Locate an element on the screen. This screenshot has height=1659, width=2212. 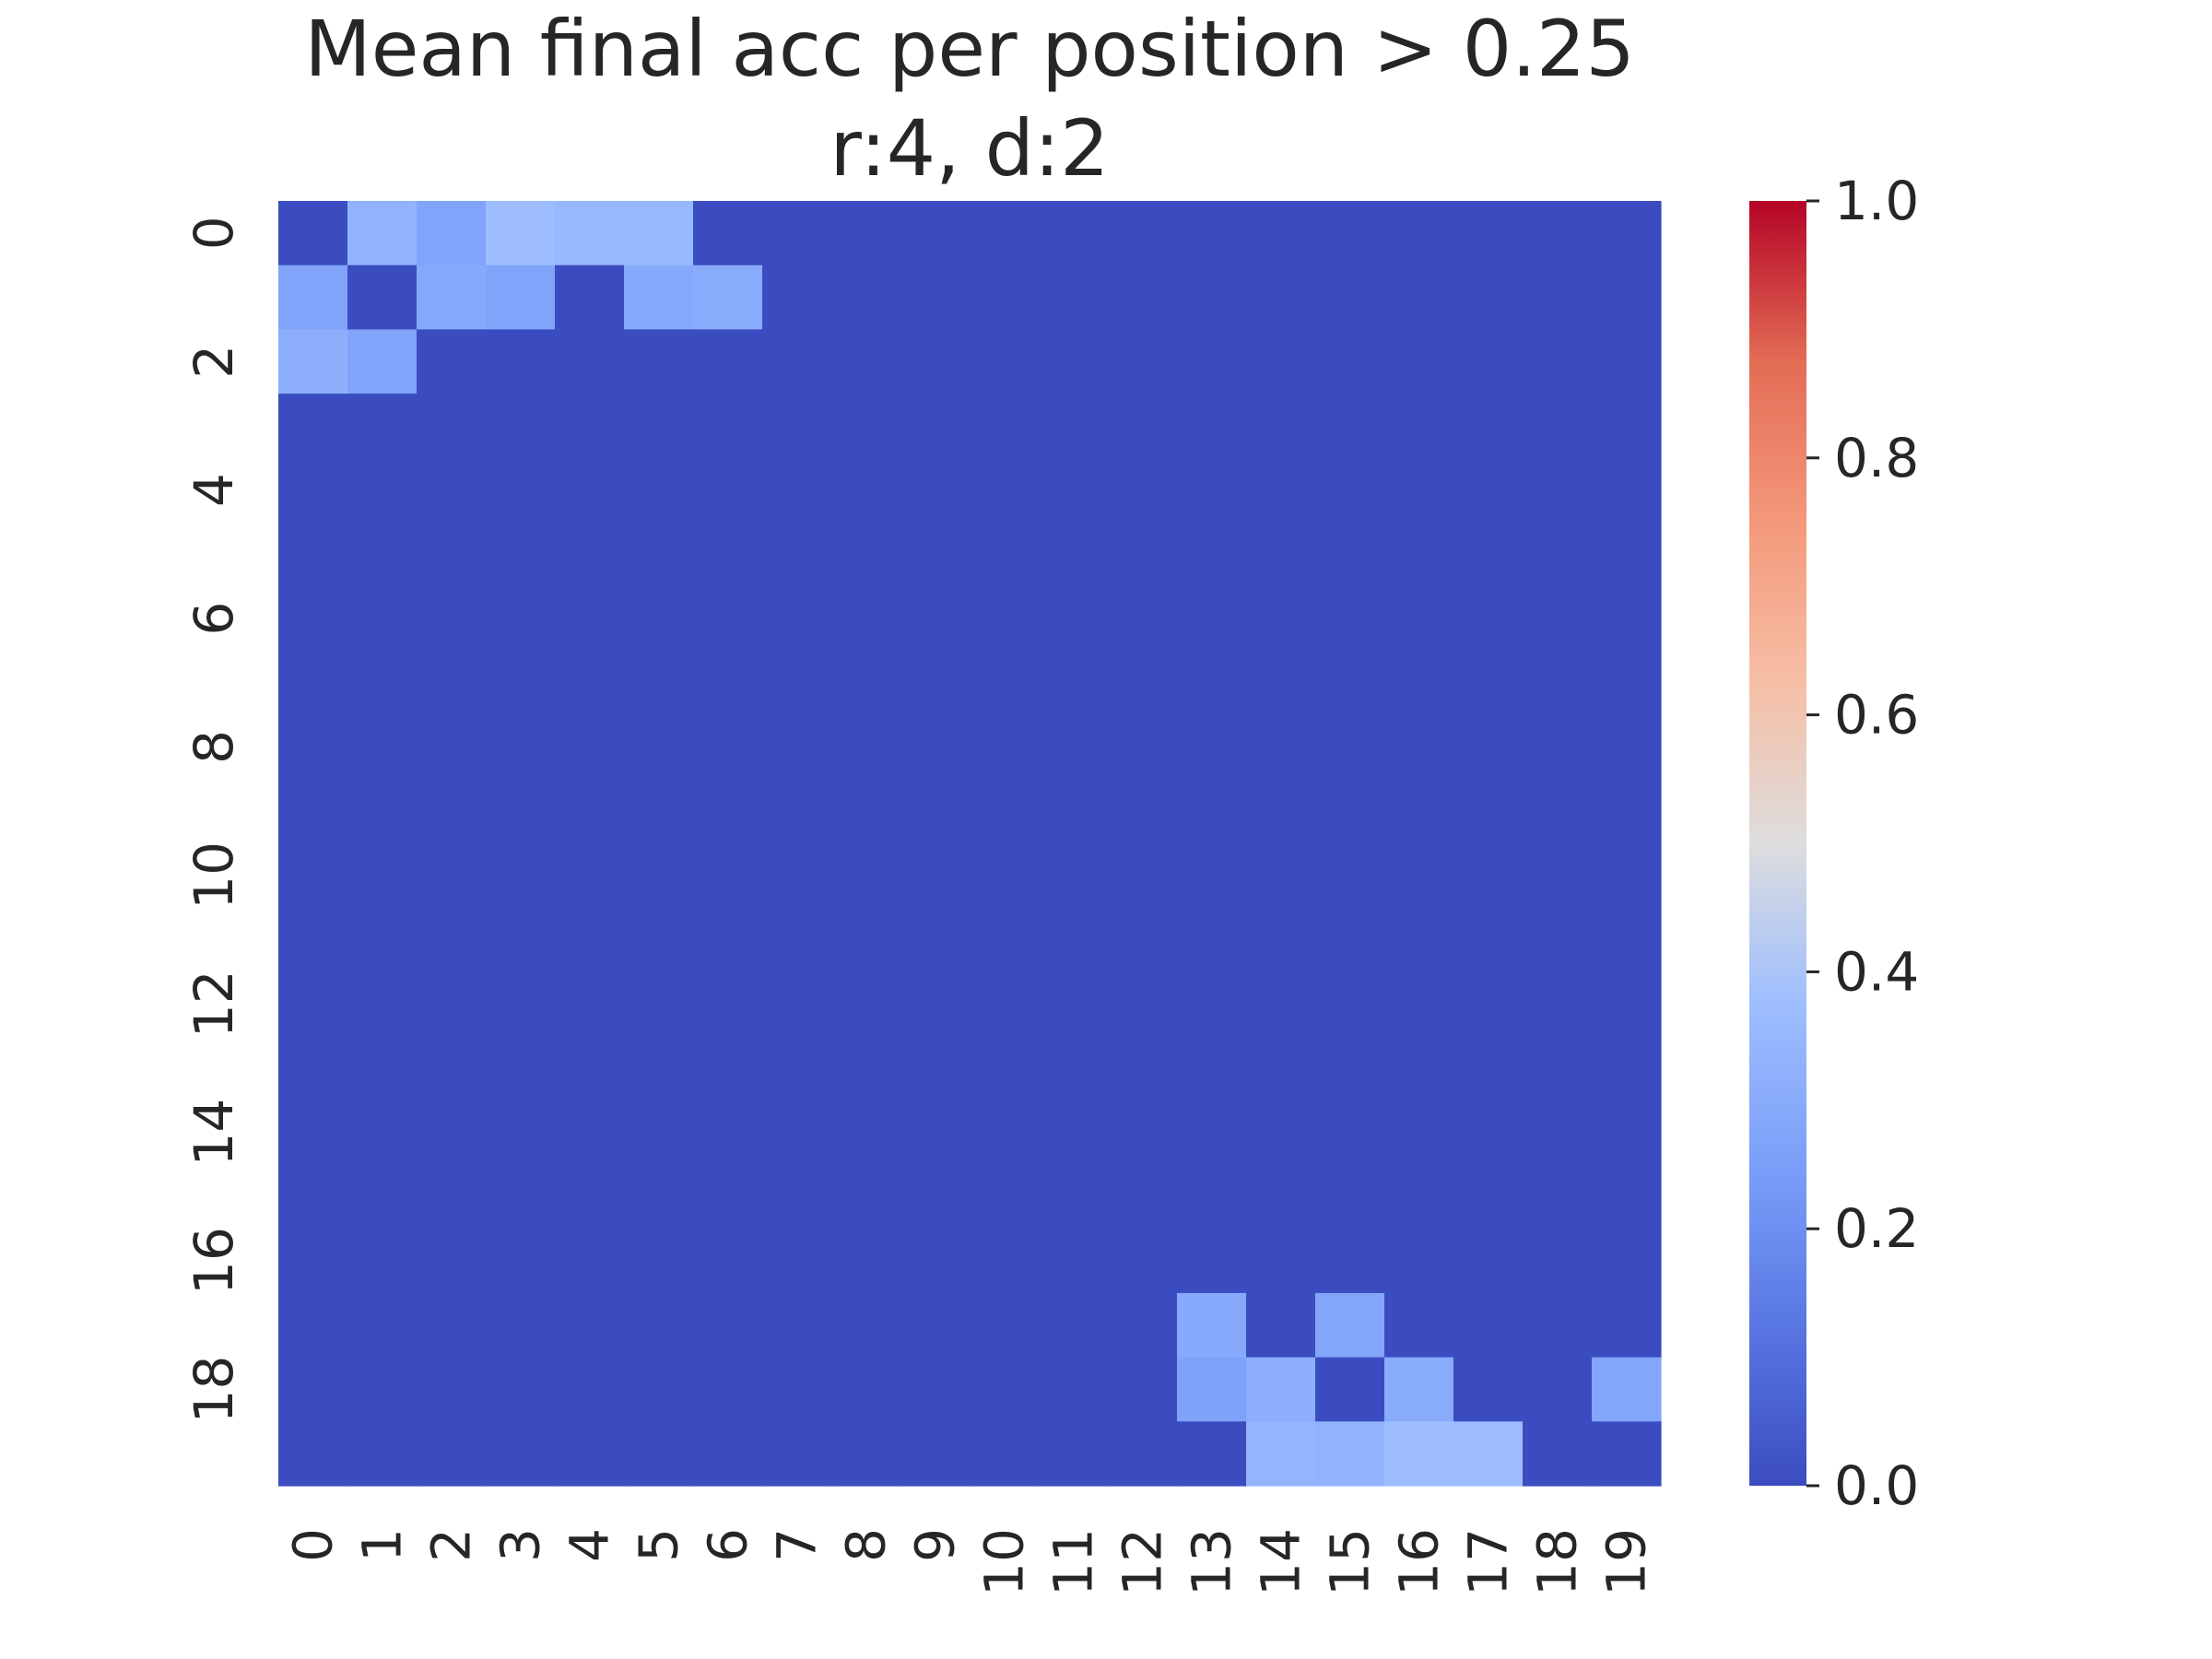
y-tick-label: 4 is located at coordinates (213, 490).